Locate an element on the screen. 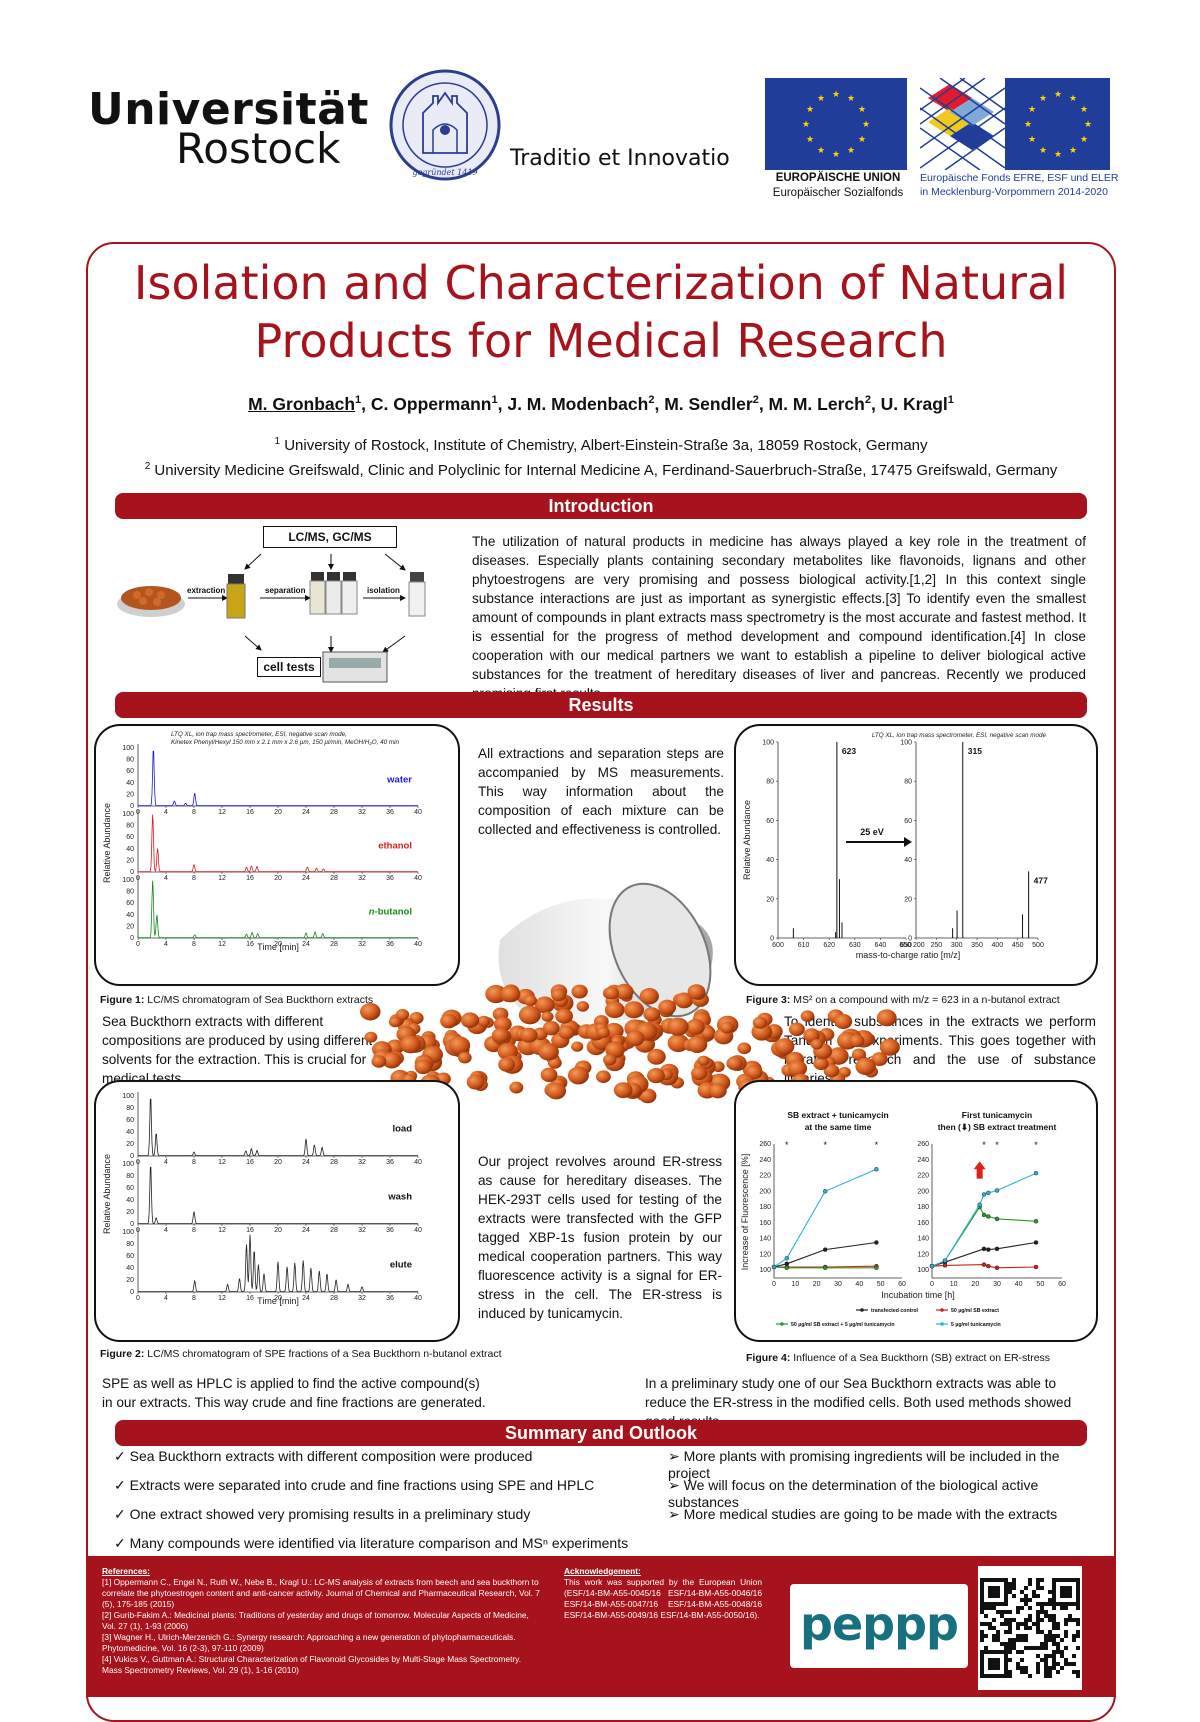  x-tick-label: 630 is located at coordinates (855, 945).